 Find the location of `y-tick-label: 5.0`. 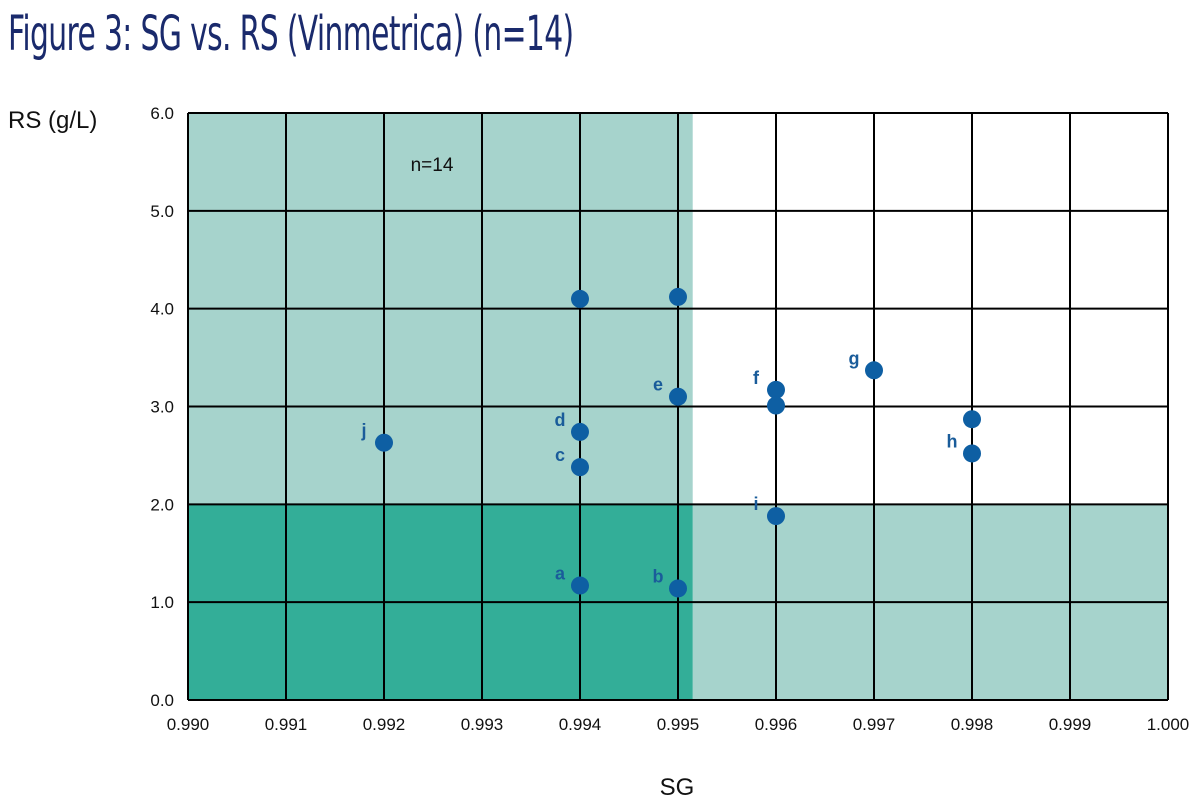

y-tick-label: 5.0 is located at coordinates (162, 211).